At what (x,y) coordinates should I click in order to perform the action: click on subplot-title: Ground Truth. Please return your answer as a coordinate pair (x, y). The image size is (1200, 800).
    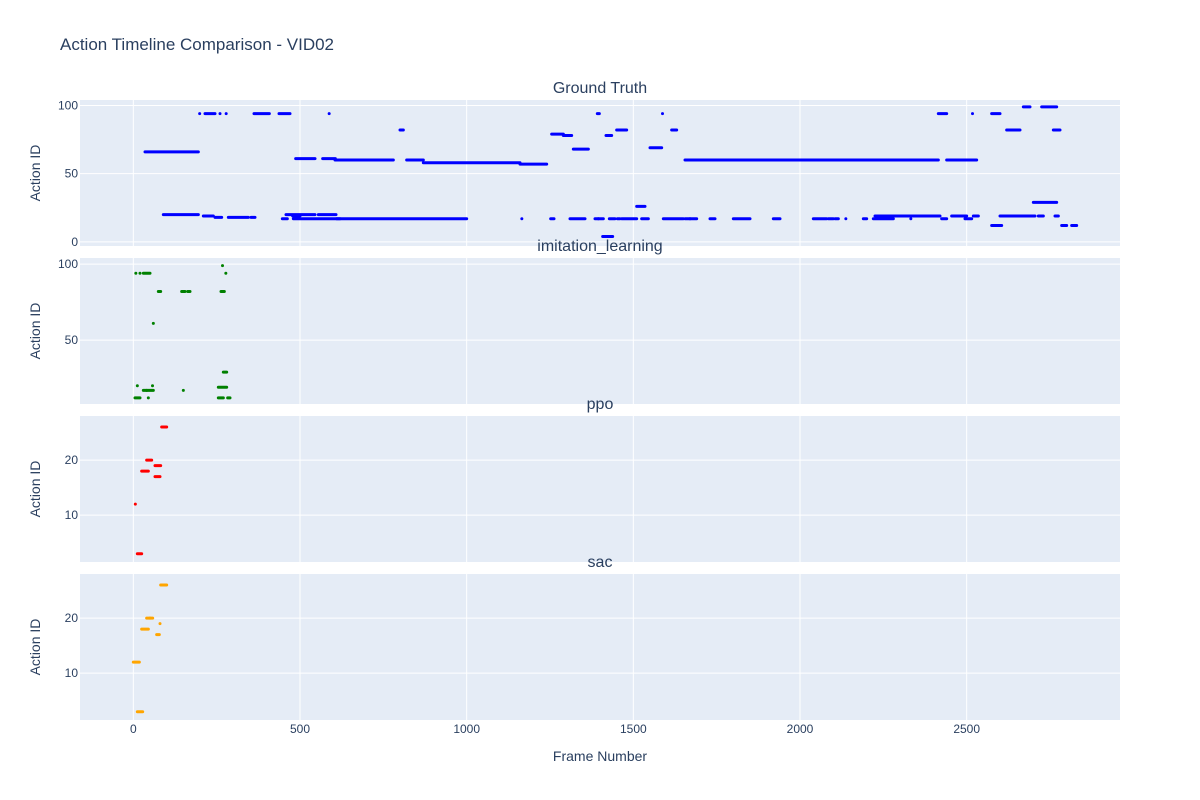
    Looking at the image, I should click on (600, 88).